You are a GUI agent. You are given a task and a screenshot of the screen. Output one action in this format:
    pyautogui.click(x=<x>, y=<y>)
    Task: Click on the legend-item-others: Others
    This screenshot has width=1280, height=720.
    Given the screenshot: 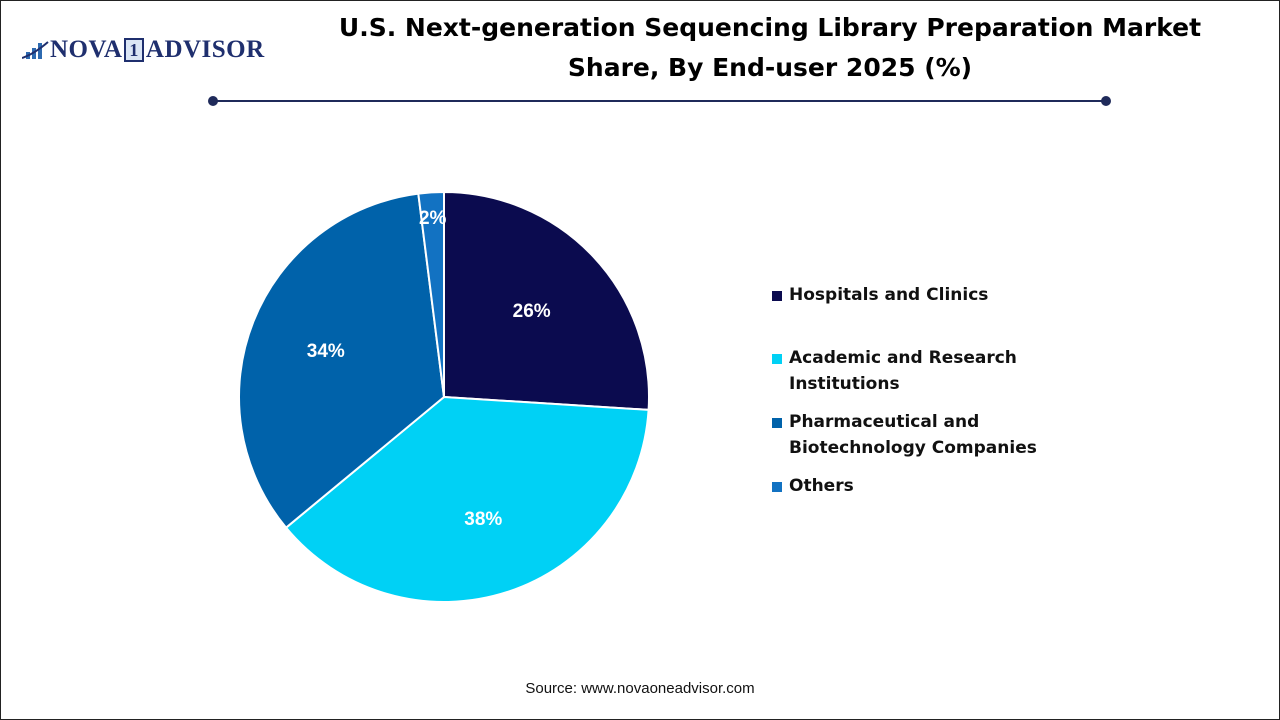 What is the action you would take?
    pyautogui.click(x=922, y=486)
    